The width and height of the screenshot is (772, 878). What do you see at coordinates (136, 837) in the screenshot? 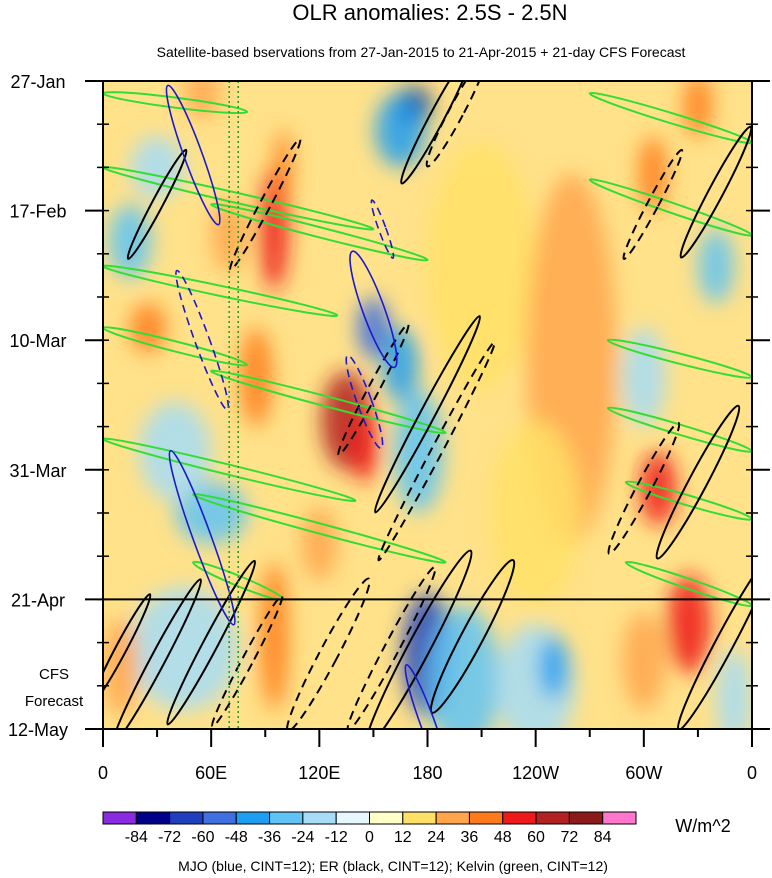
I see `colorbar-label: -84` at bounding box center [136, 837].